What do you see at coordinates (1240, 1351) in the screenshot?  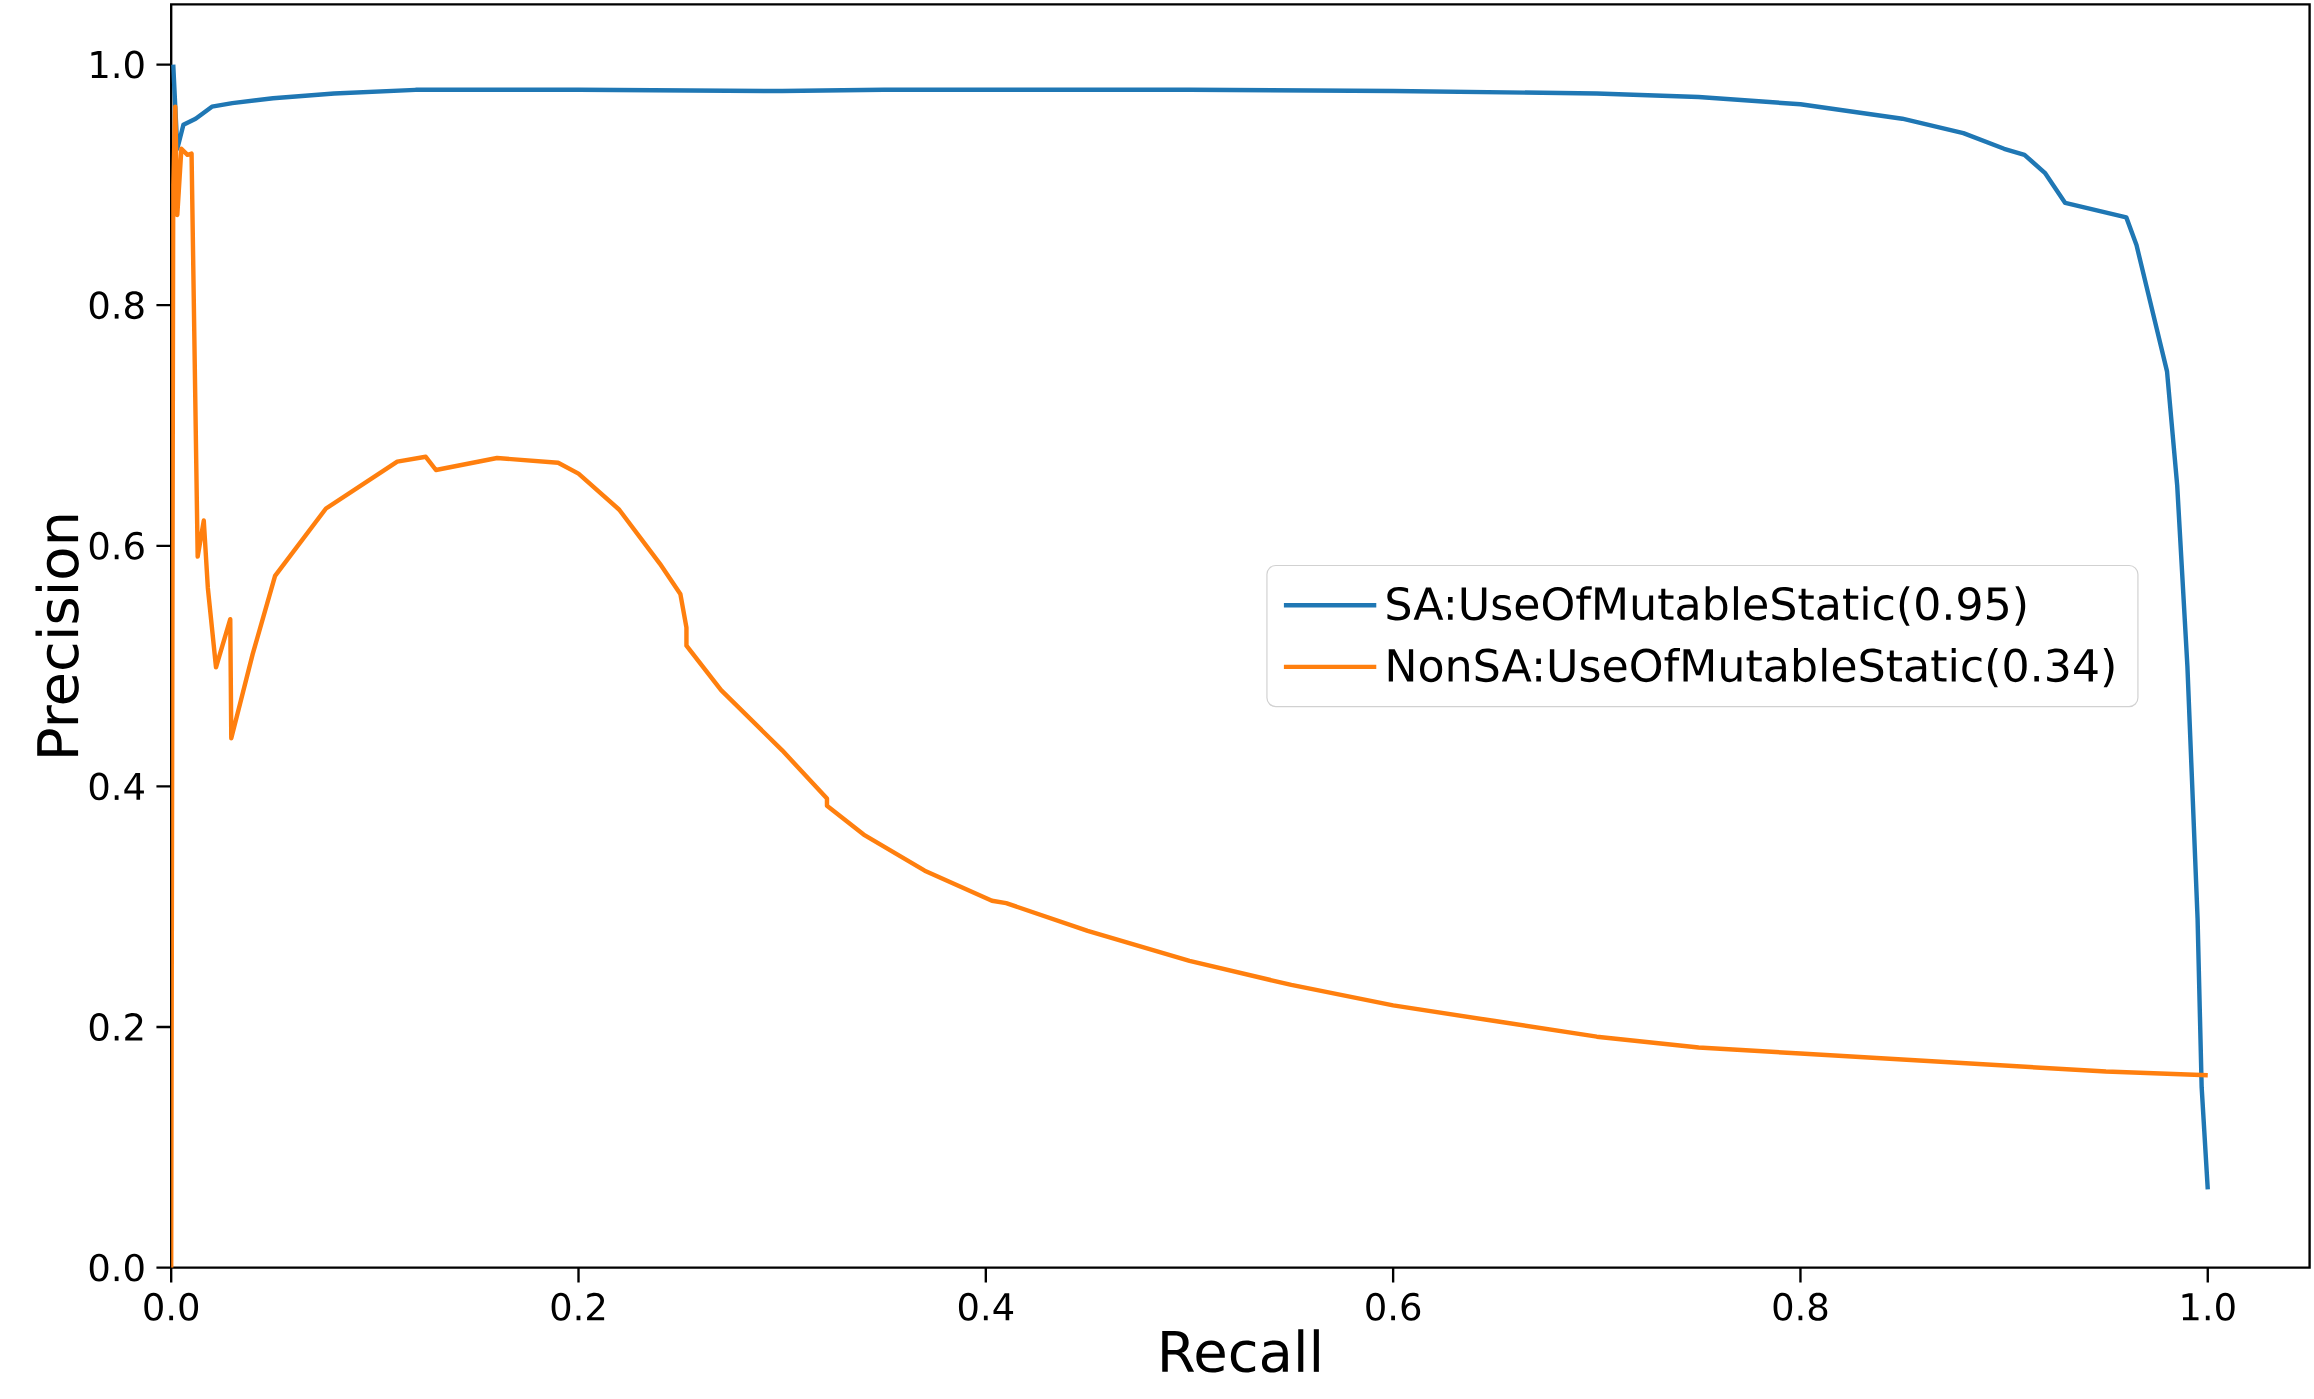 I see `x-axis-title: Recall` at bounding box center [1240, 1351].